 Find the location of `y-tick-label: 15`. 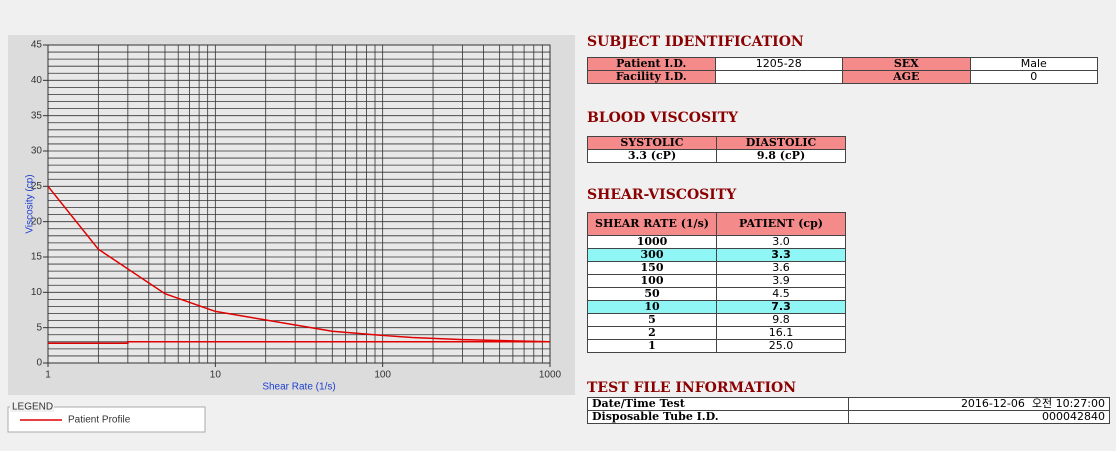

y-tick-label: 15 is located at coordinates (37, 257).